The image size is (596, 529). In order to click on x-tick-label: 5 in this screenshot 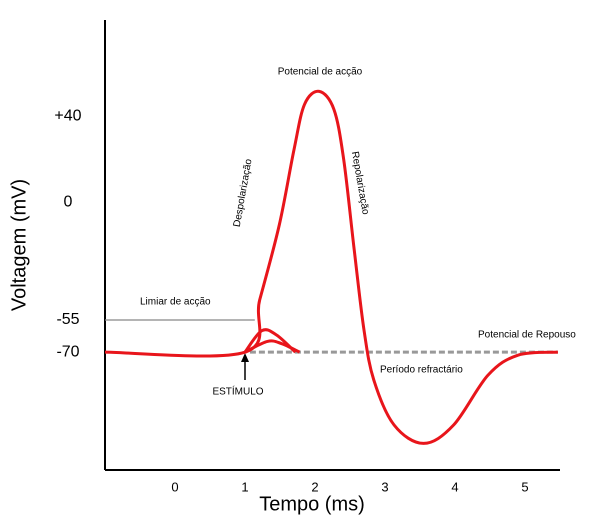, I will do `click(524, 486)`.